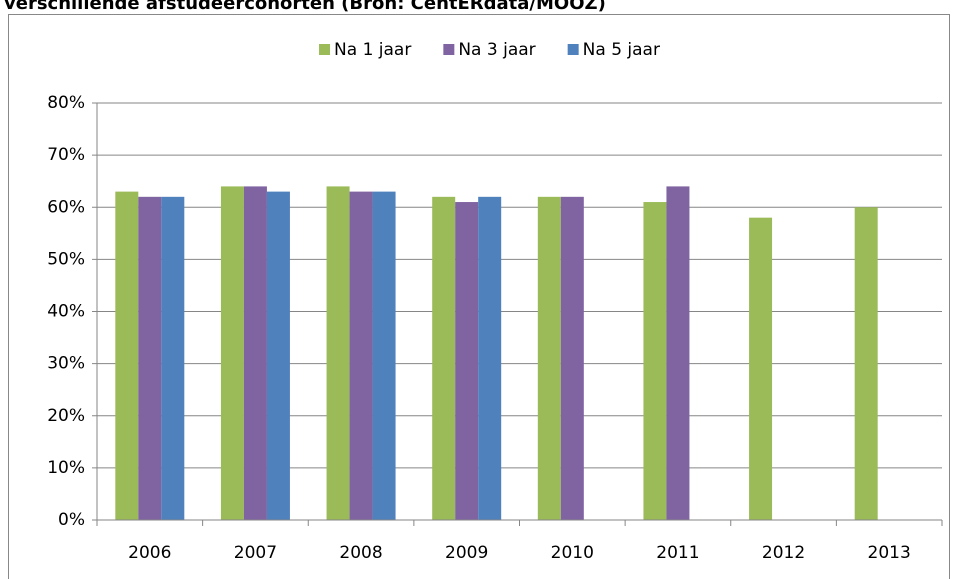 This screenshot has height=579, width=957. Describe the element at coordinates (572, 553) in the screenshot. I see `x-tick-label: 2010` at that location.